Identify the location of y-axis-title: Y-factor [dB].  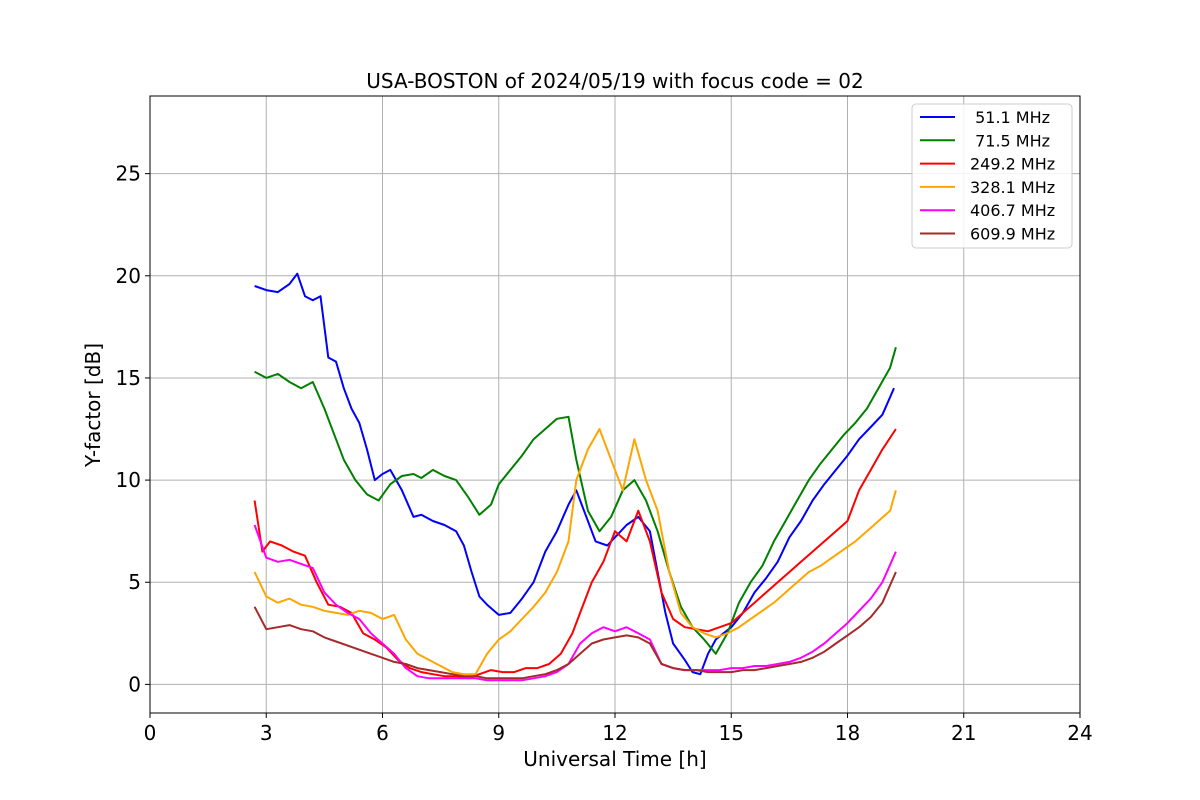
(93, 405).